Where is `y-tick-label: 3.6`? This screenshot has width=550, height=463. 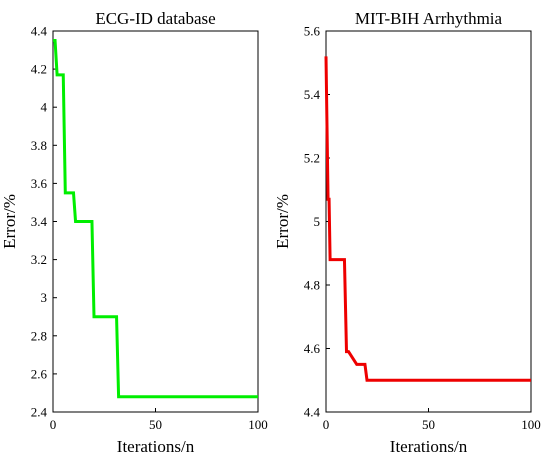
y-tick-label: 3.6 is located at coordinates (39, 183).